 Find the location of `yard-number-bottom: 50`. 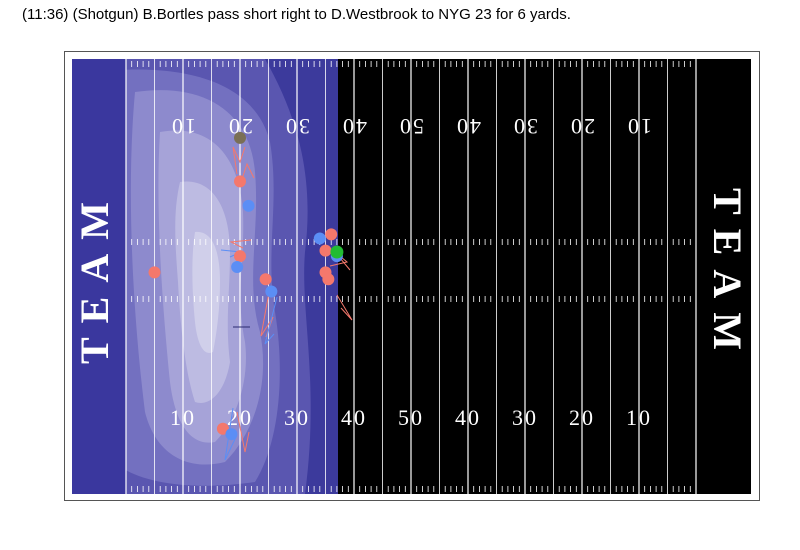

yard-number-bottom: 50 is located at coordinates (411, 417).